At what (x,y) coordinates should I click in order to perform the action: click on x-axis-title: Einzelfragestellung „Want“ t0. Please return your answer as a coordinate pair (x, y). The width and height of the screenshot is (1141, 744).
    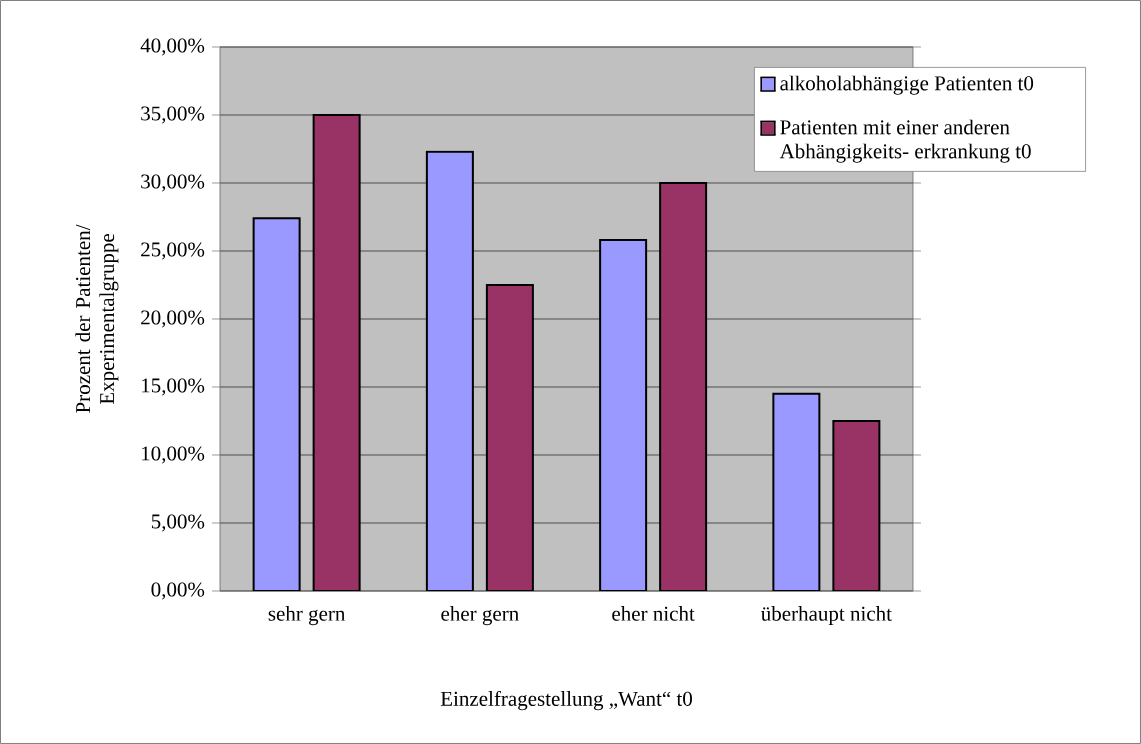
    Looking at the image, I should click on (566, 700).